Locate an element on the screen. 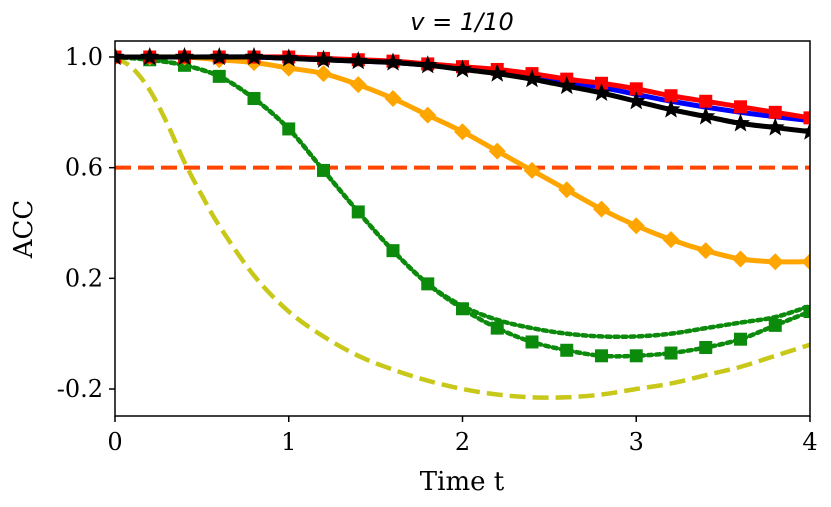  x-axis-label: Time t is located at coordinates (462, 482).